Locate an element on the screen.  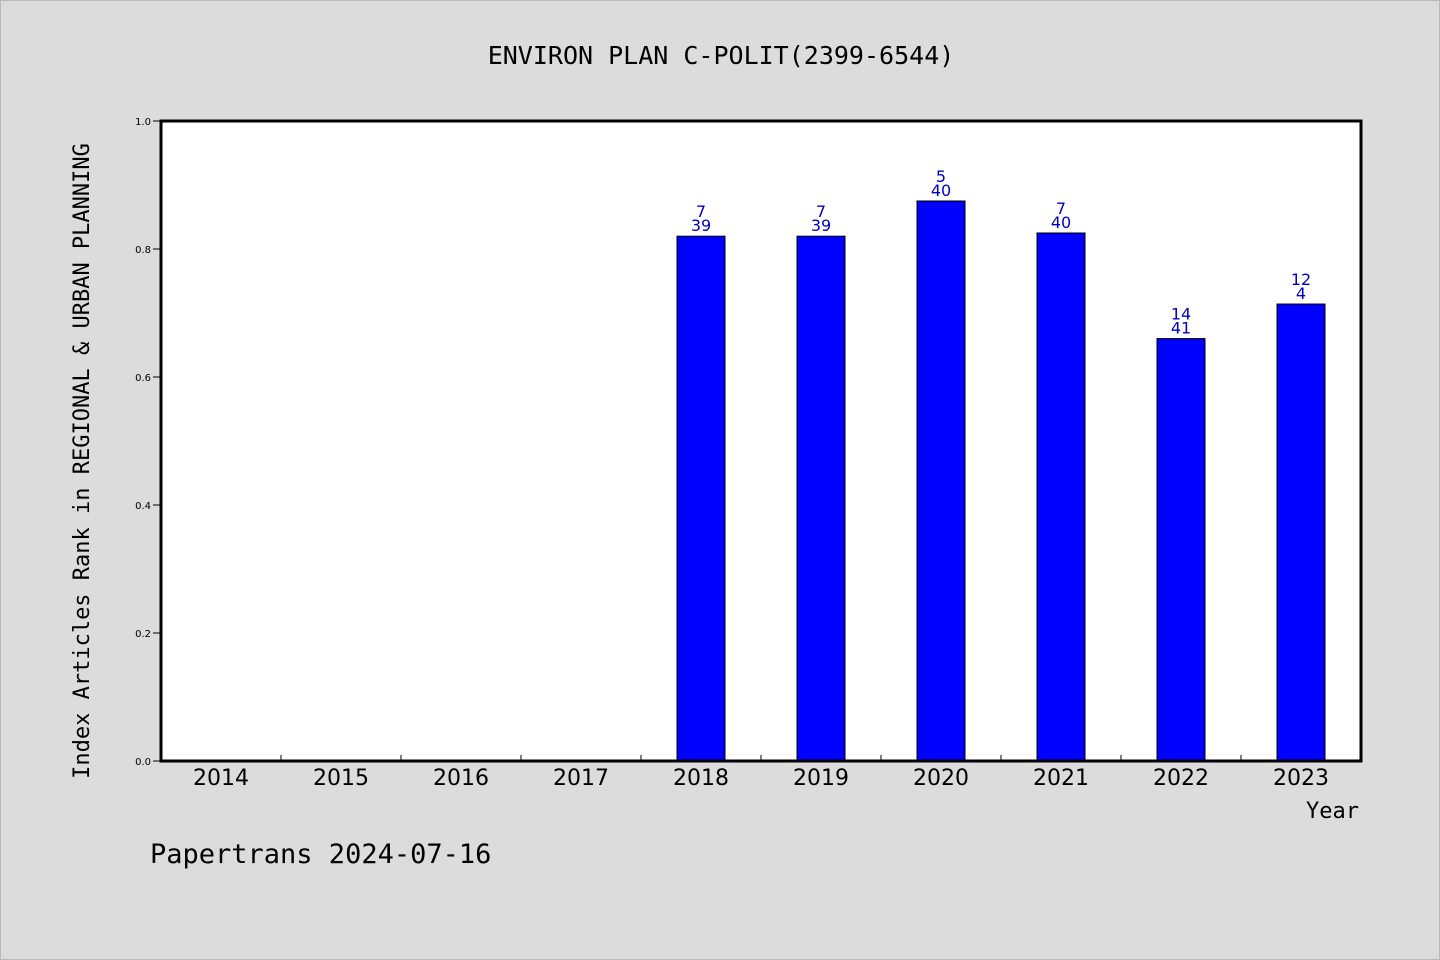
y-tick-label: 0.8 is located at coordinates (143, 250).